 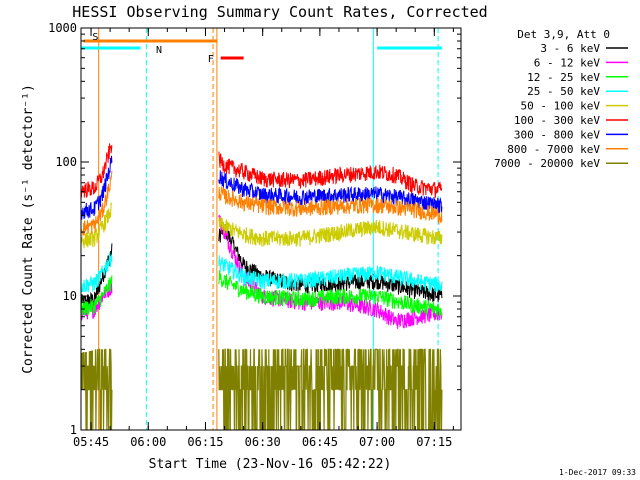 What do you see at coordinates (205, 442) in the screenshot?
I see `x-tick-label-2: 06:15` at bounding box center [205, 442].